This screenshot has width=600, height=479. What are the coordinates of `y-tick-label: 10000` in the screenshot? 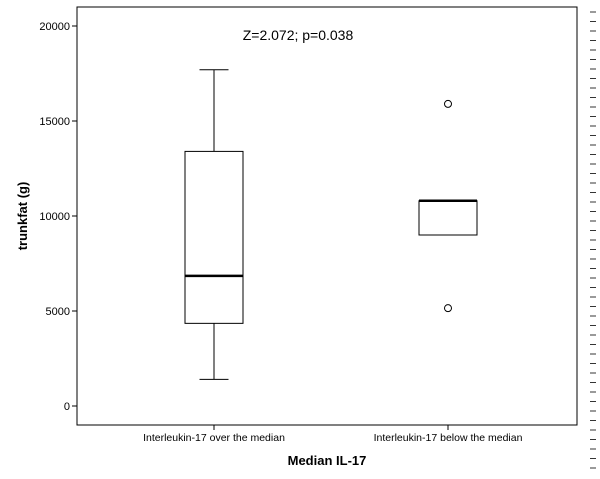 It's located at (54, 217).